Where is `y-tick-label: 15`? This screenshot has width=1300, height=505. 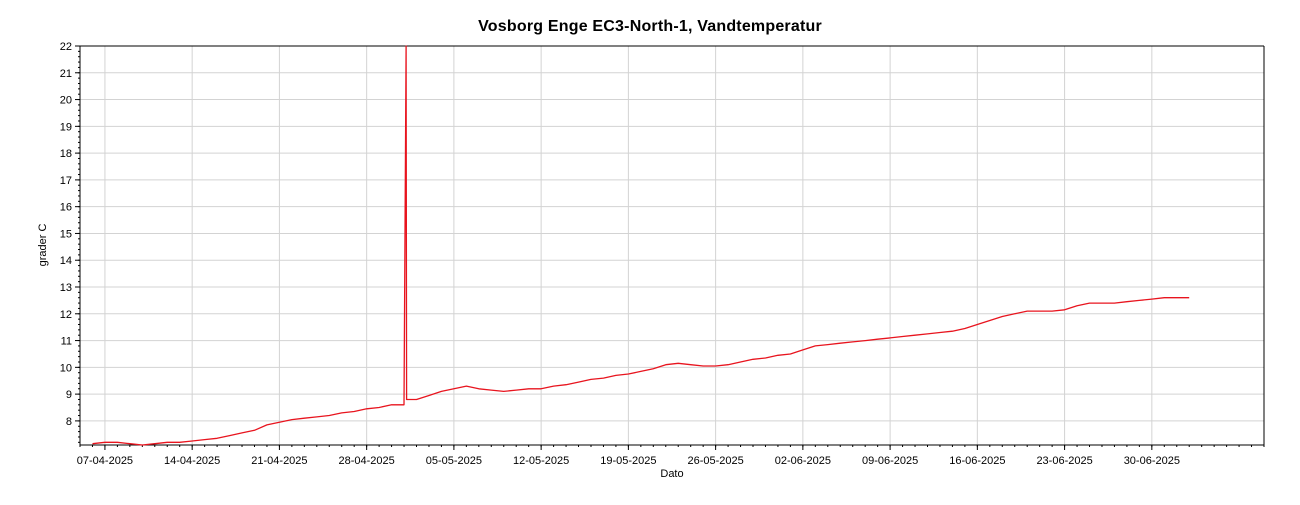 y-tick-label: 15 is located at coordinates (66, 234).